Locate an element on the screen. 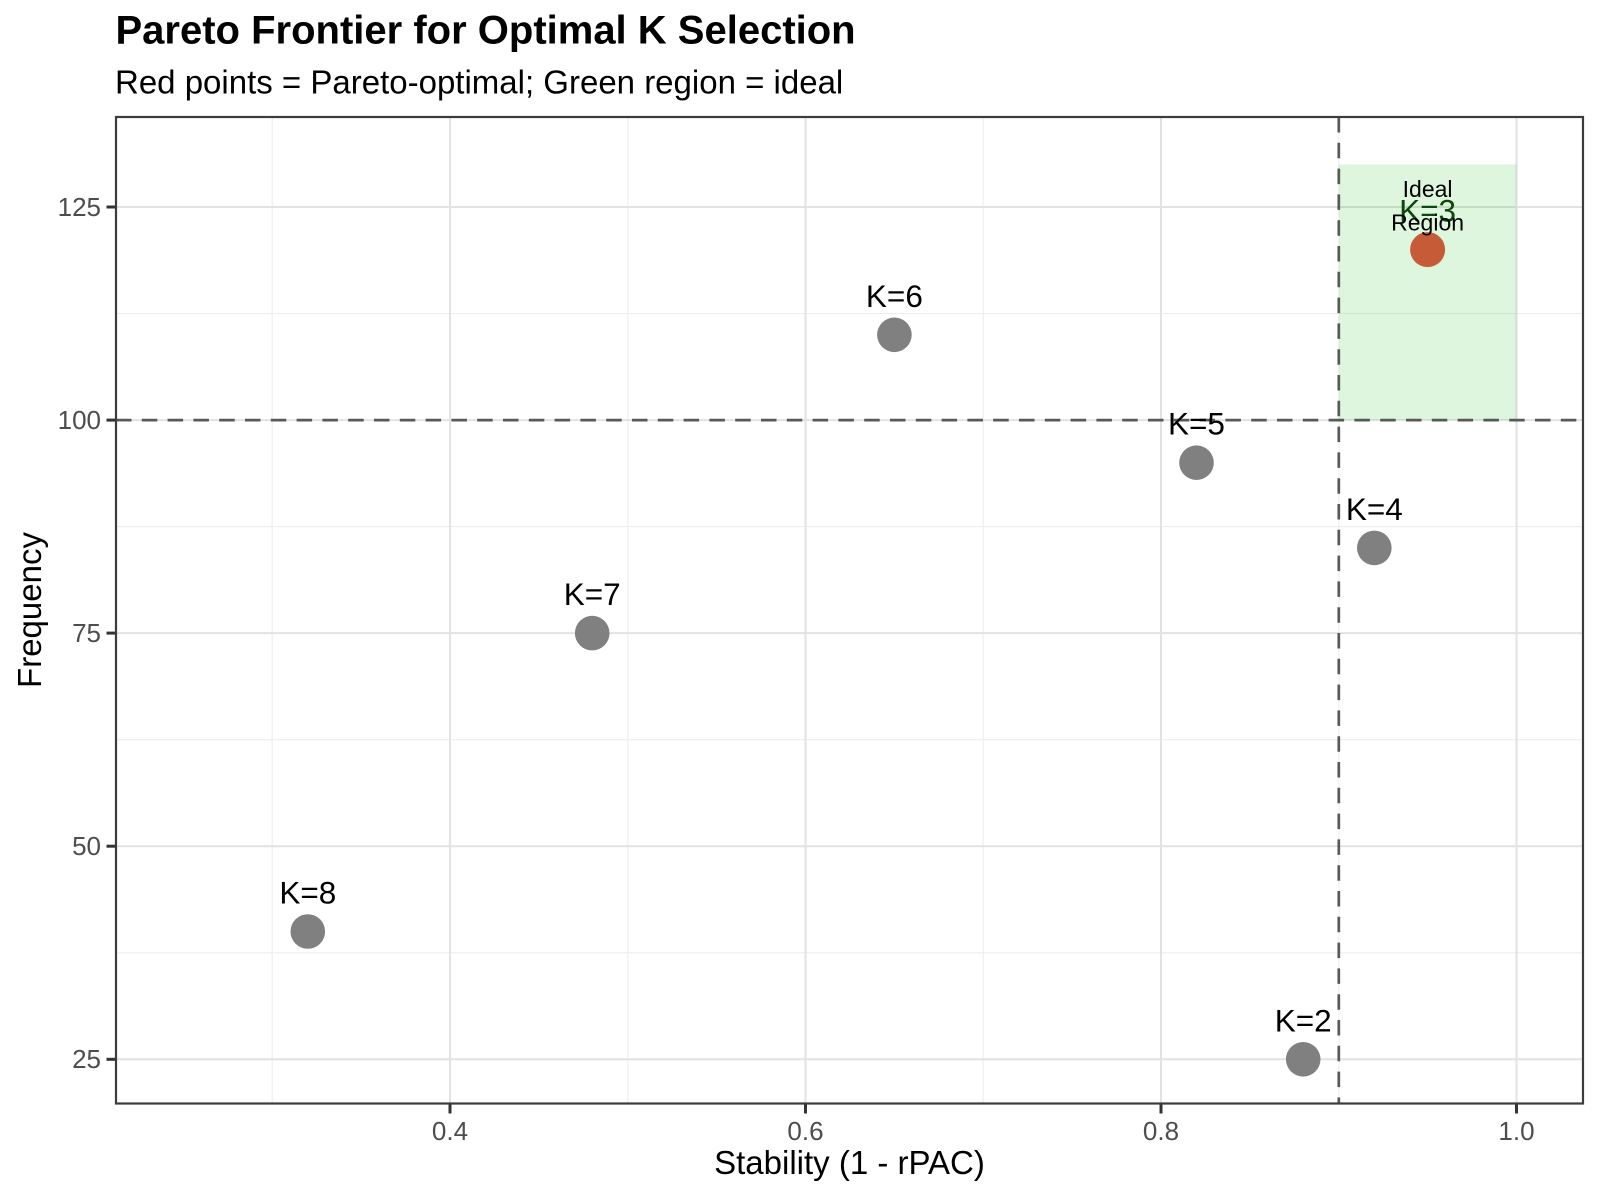 The width and height of the screenshot is (1600, 1200). svg-text: K=2 is located at coordinates (1303, 1020).